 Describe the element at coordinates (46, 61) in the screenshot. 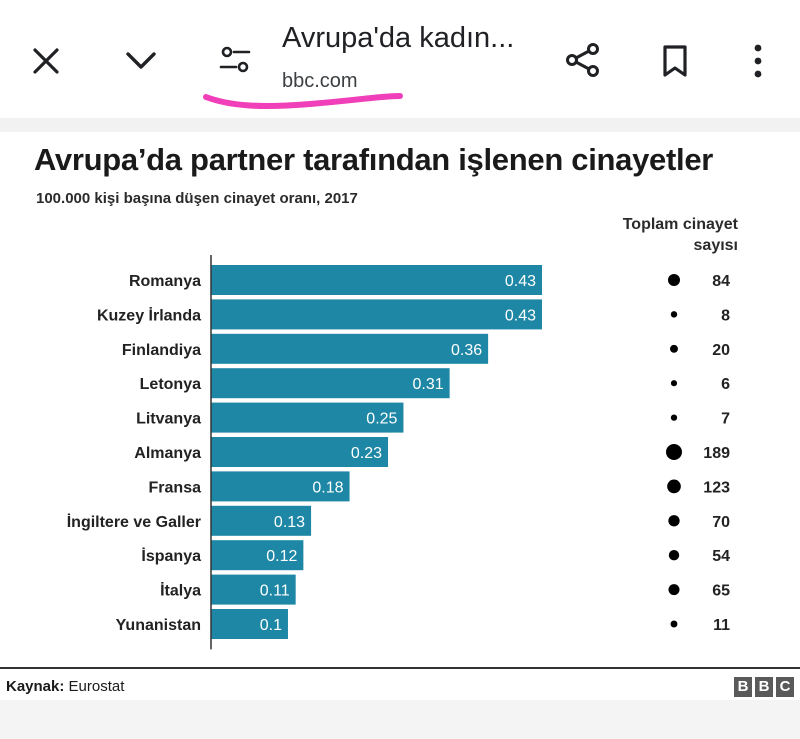

I see `close-icon` at that location.